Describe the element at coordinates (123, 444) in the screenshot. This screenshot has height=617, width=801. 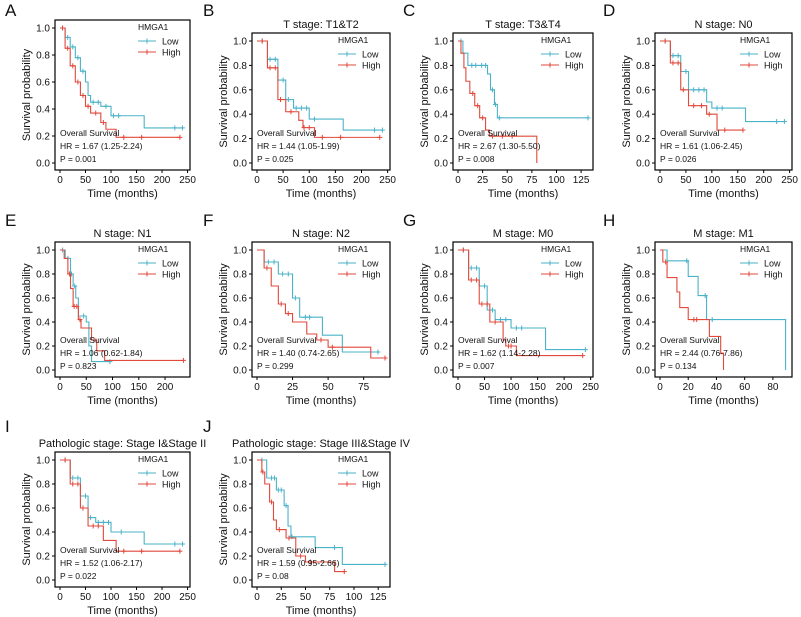
I see `panel-title: Pathologic stage: Stage I&Stage II` at that location.